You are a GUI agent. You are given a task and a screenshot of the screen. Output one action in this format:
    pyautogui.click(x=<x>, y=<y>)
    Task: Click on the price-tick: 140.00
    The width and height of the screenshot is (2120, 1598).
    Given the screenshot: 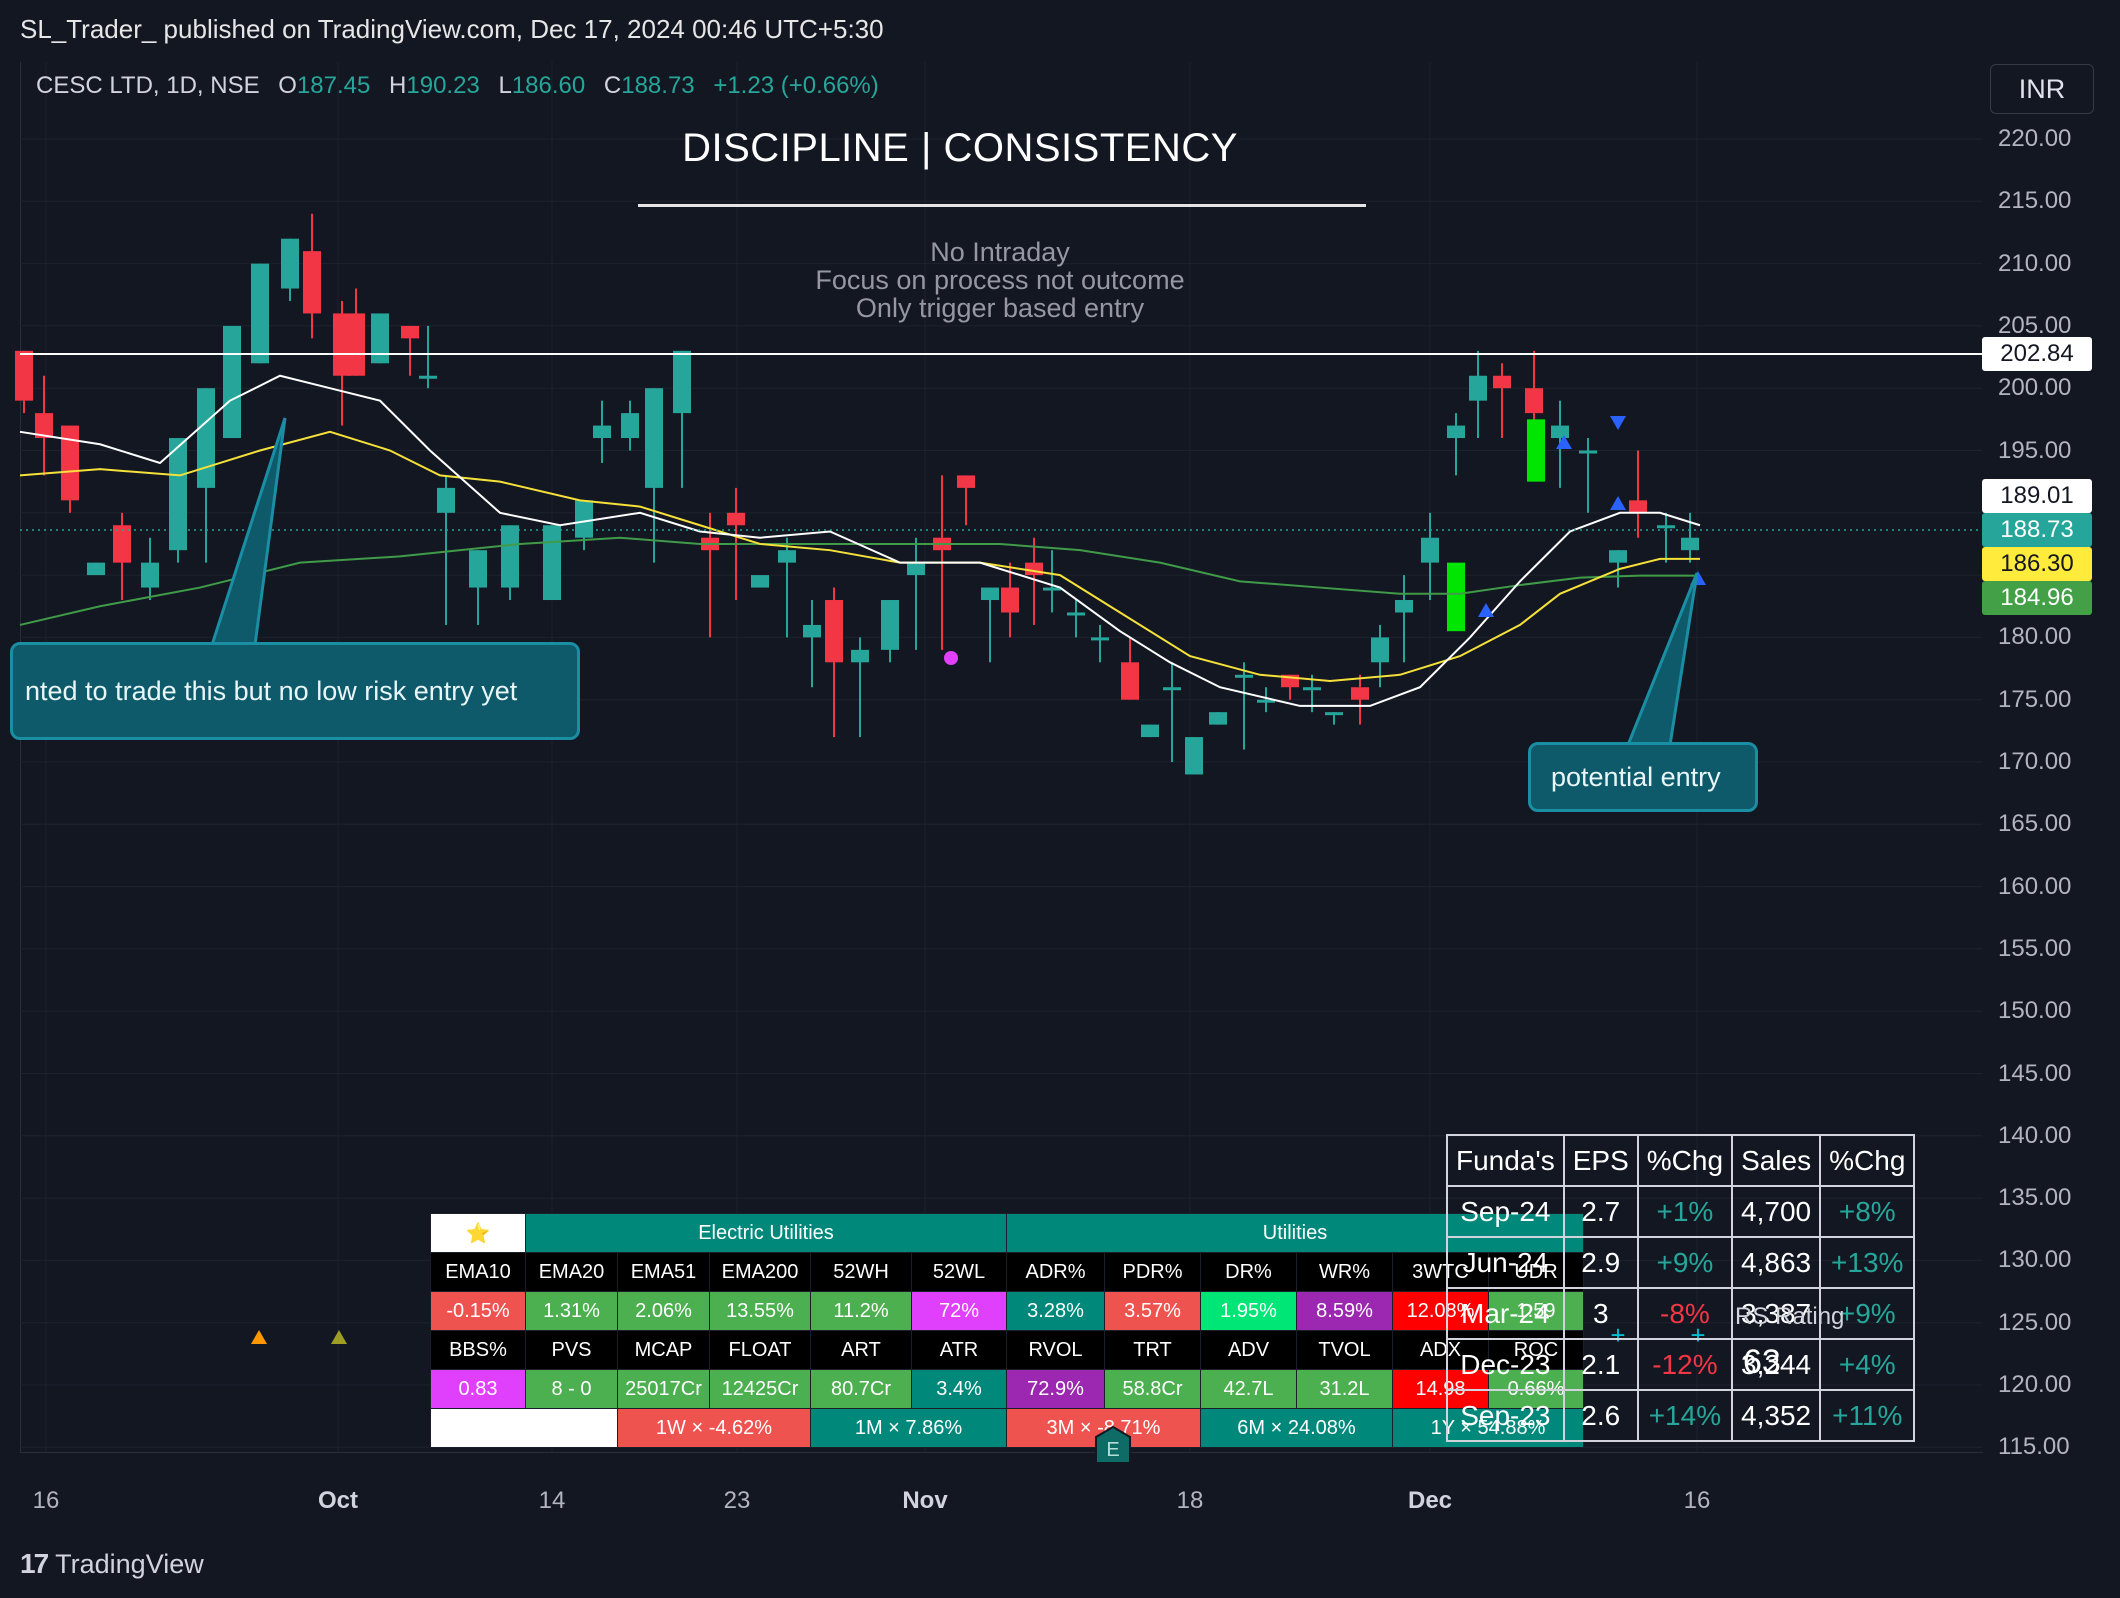 What is the action you would take?
    pyautogui.click(x=2035, y=1135)
    